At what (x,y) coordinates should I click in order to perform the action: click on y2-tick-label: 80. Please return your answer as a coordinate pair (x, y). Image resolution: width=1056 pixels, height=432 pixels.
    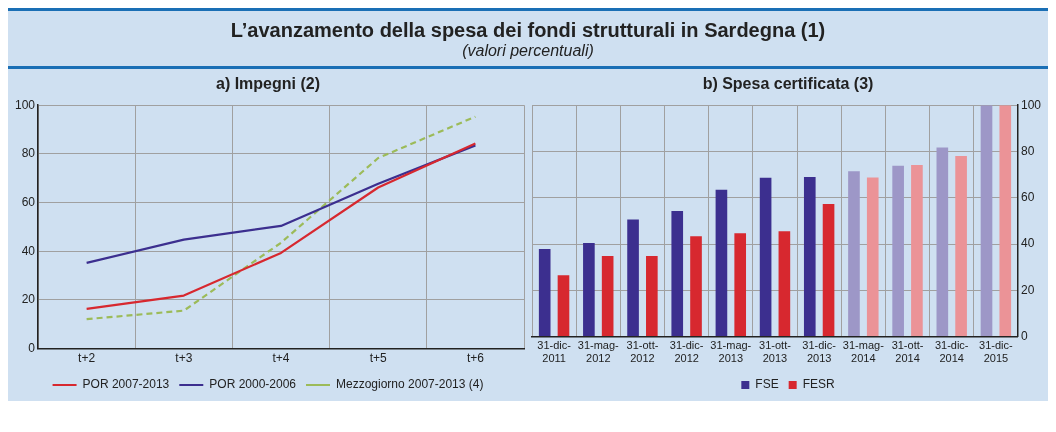
    Looking at the image, I should click on (1027, 150).